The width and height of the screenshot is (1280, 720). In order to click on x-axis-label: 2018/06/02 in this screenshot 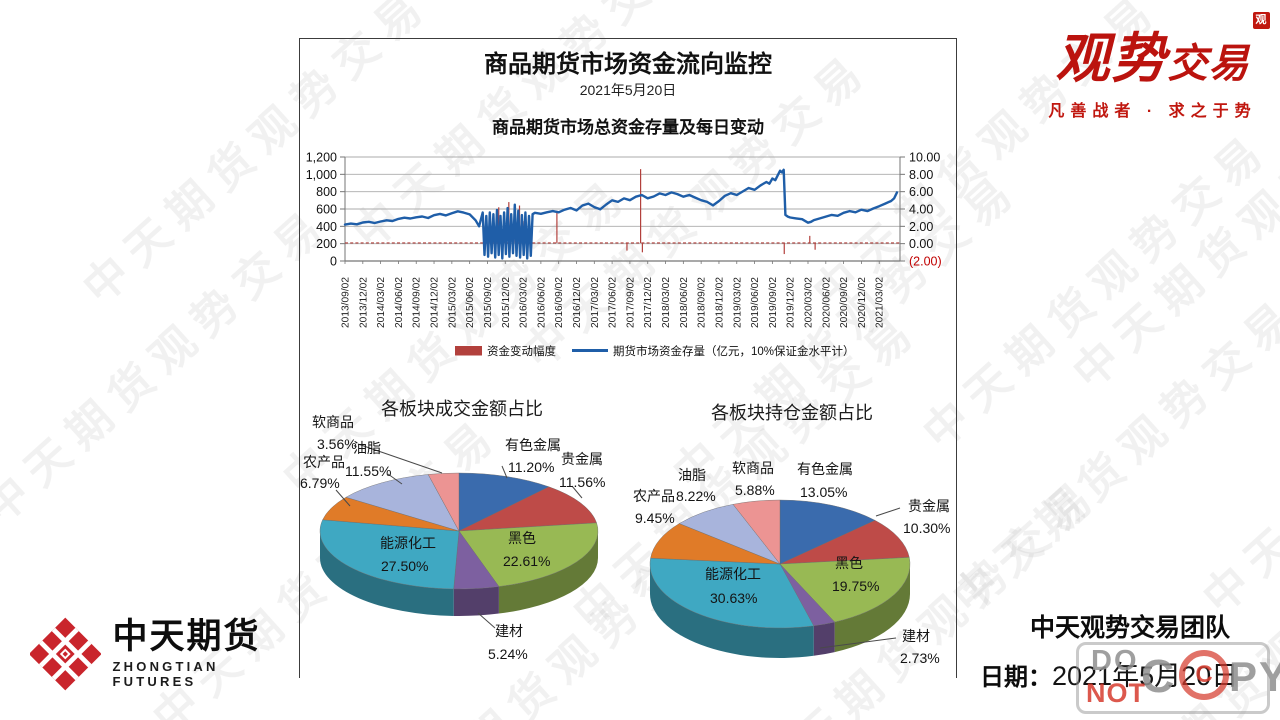, I will do `click(684, 302)`.